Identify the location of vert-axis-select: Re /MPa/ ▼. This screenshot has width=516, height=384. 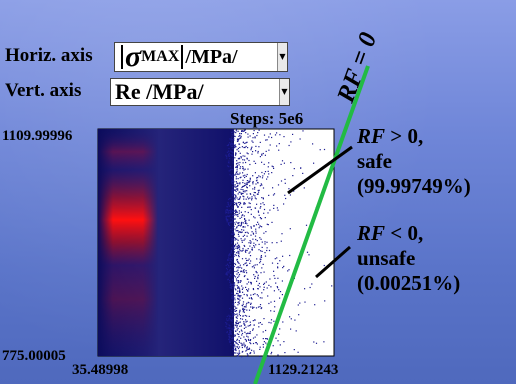
(200, 92).